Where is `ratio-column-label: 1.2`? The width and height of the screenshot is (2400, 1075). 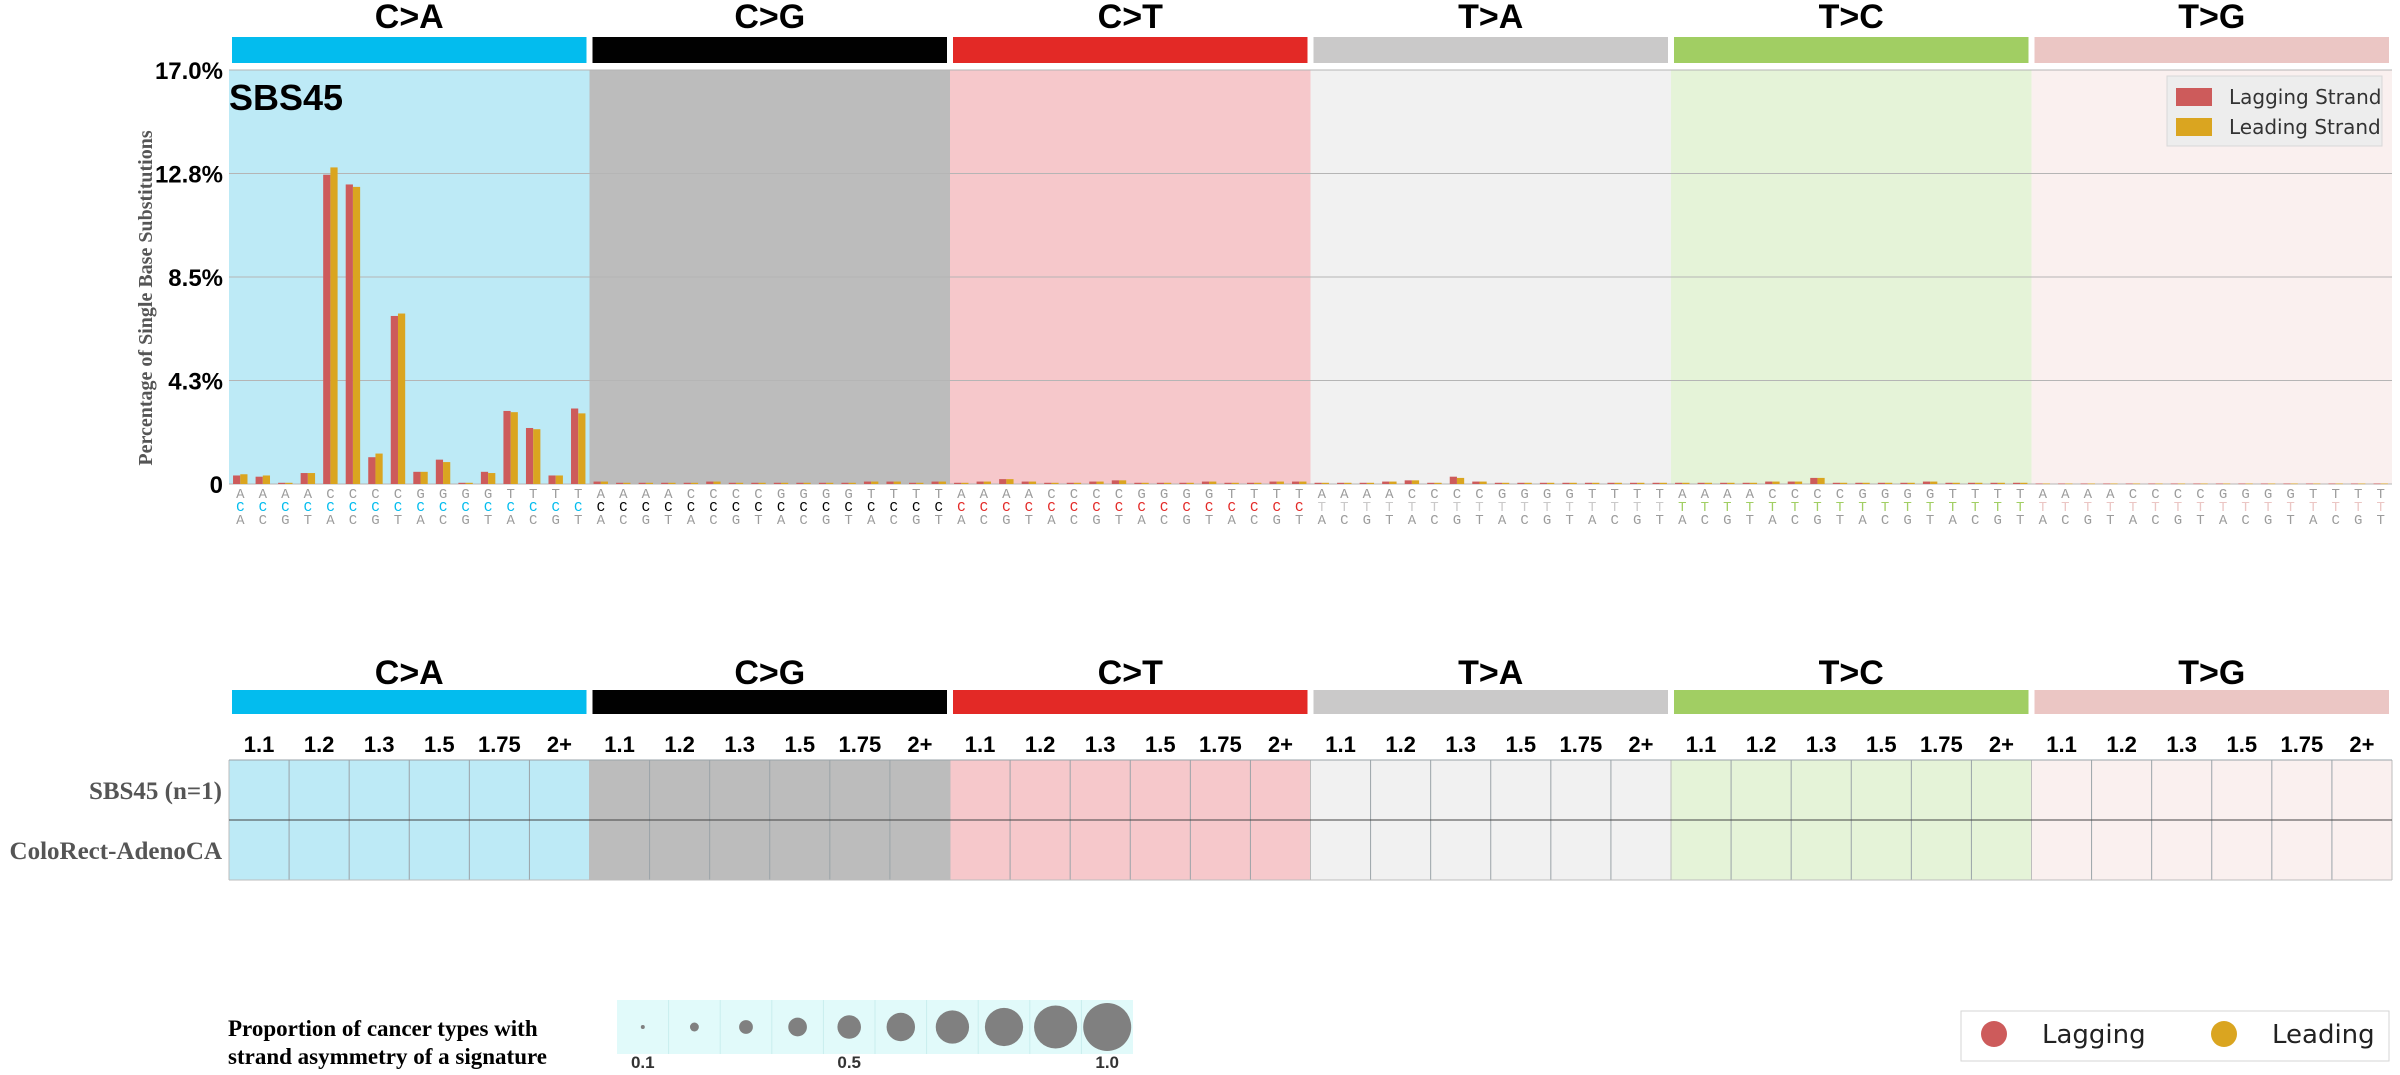
ratio-column-label: 1.2 is located at coordinates (679, 744).